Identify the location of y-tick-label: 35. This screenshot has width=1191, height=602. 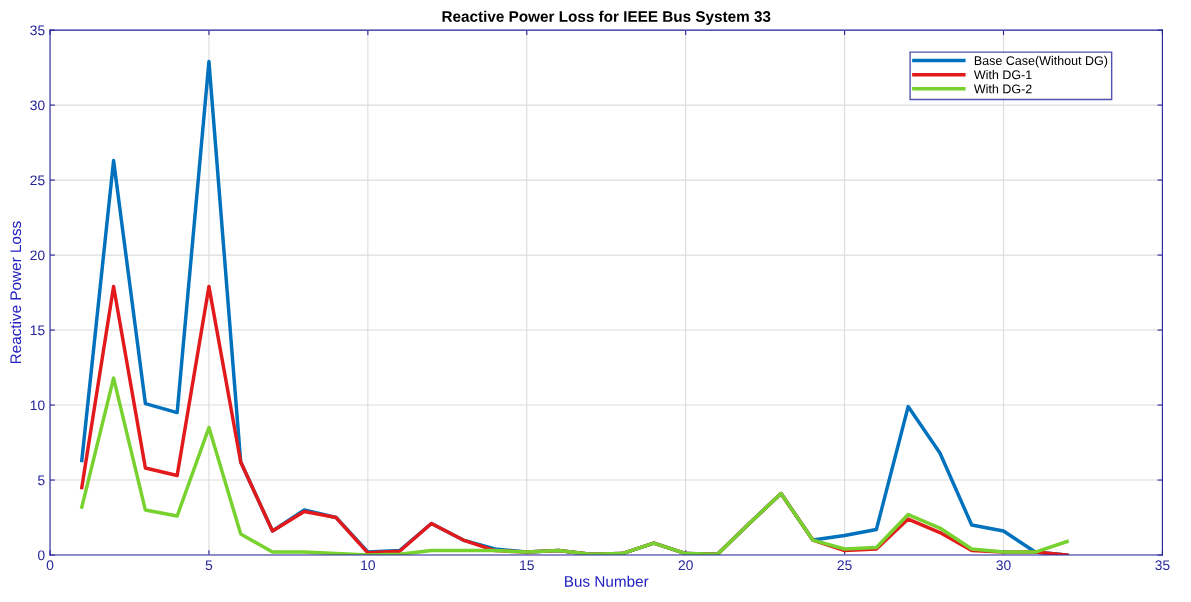
(37, 30).